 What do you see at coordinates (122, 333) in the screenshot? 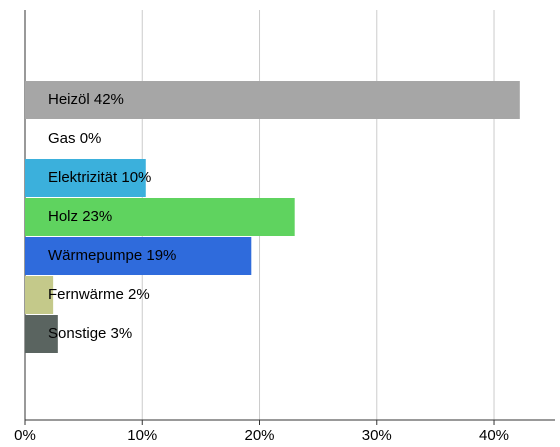
I see `value-label: 3%` at bounding box center [122, 333].